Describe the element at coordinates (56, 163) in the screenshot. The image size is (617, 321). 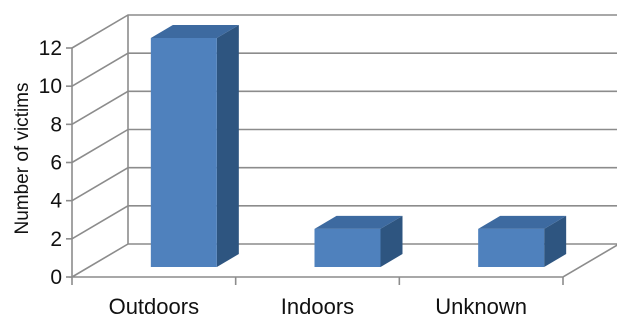
I see `y-tick-label: 6` at that location.